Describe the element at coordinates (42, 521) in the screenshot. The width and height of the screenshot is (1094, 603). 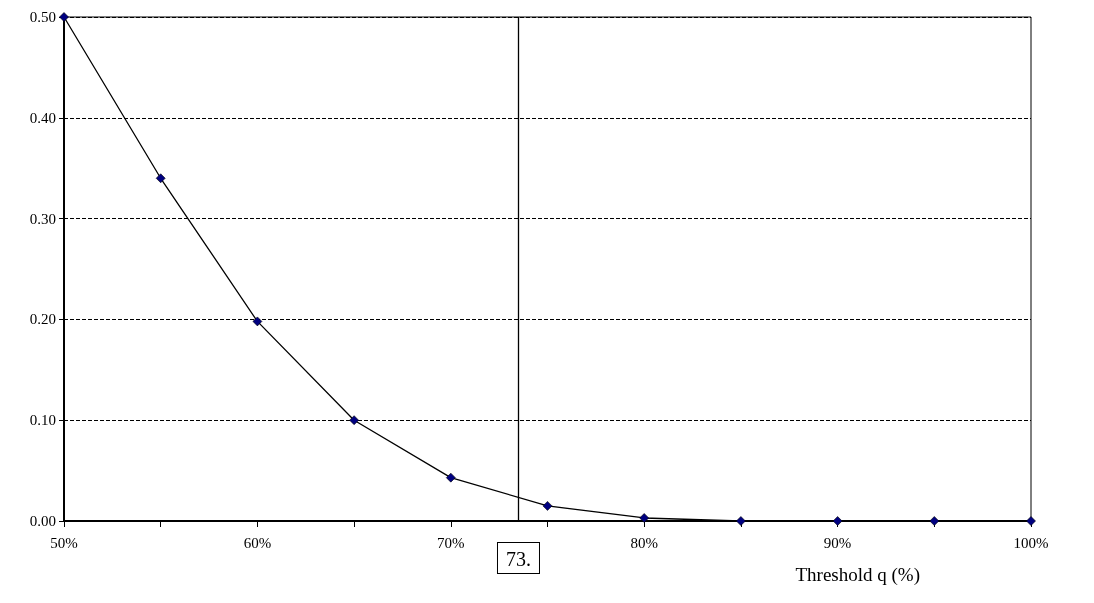
I see `y-tick-label: 0.00` at that location.